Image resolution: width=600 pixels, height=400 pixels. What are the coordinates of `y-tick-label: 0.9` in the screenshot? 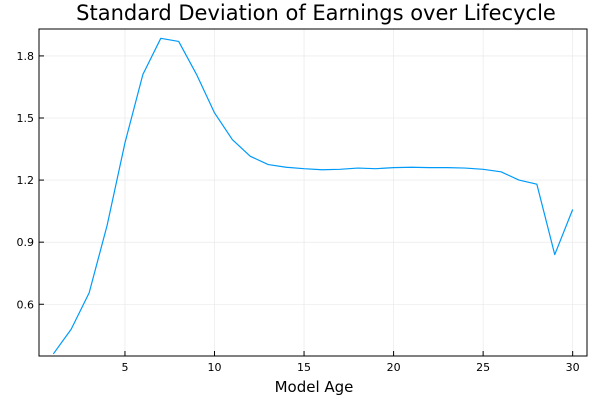 It's located at (26, 242).